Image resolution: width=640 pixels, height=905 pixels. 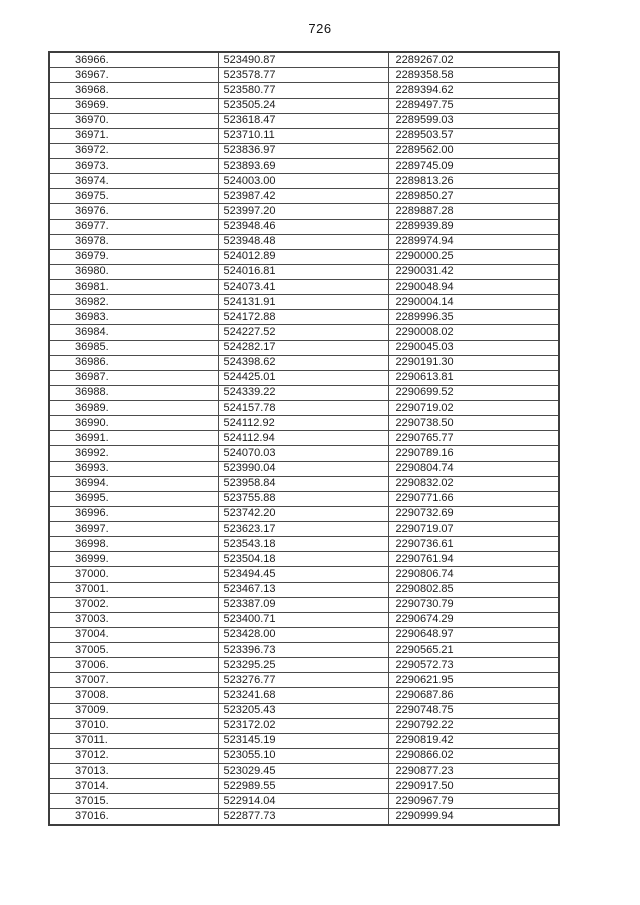 I want to click on table-cell: 524398.62, so click(x=303, y=362).